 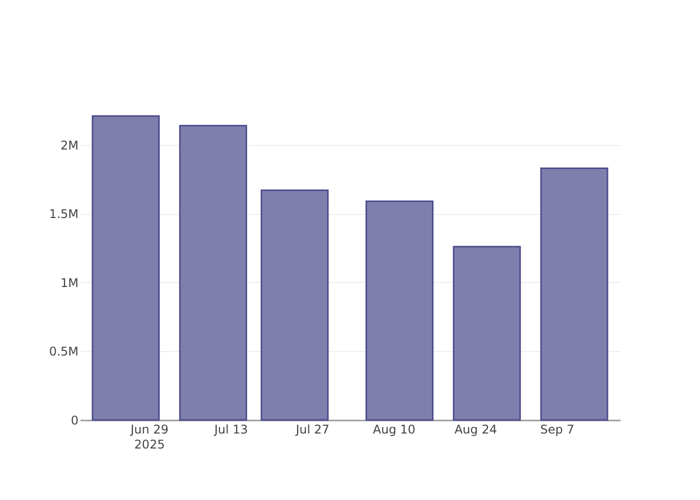 What do you see at coordinates (475, 429) in the screenshot?
I see `x-tick-label: Aug 24` at bounding box center [475, 429].